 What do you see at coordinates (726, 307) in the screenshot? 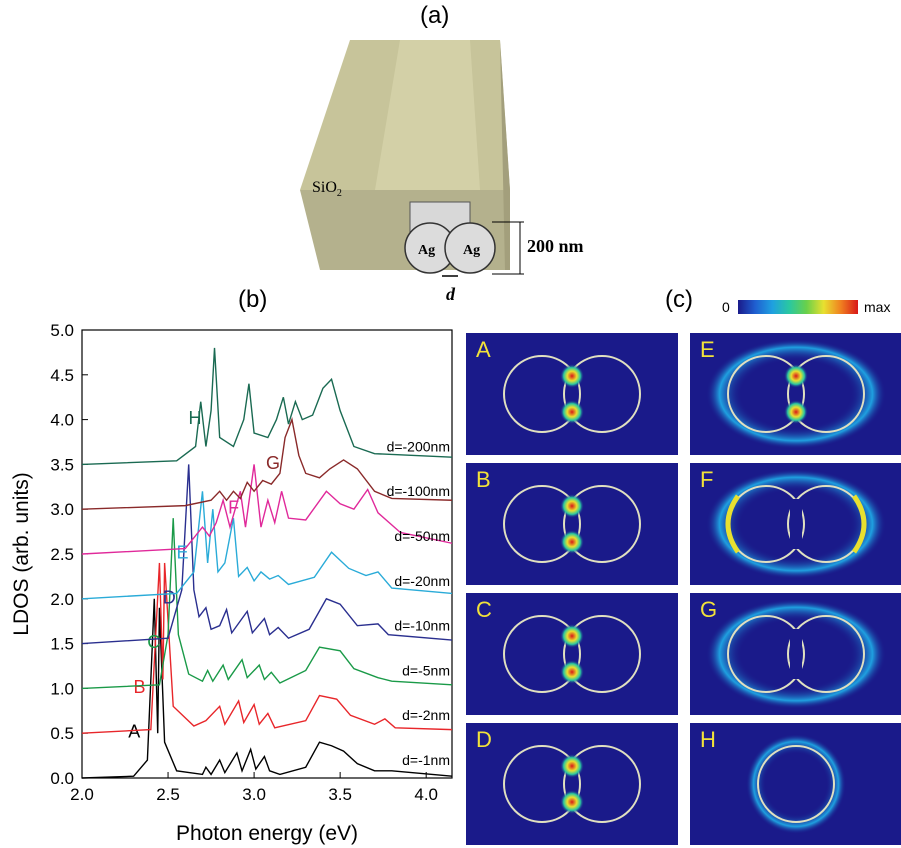
I see `colorbar-min-label: 0` at bounding box center [726, 307].